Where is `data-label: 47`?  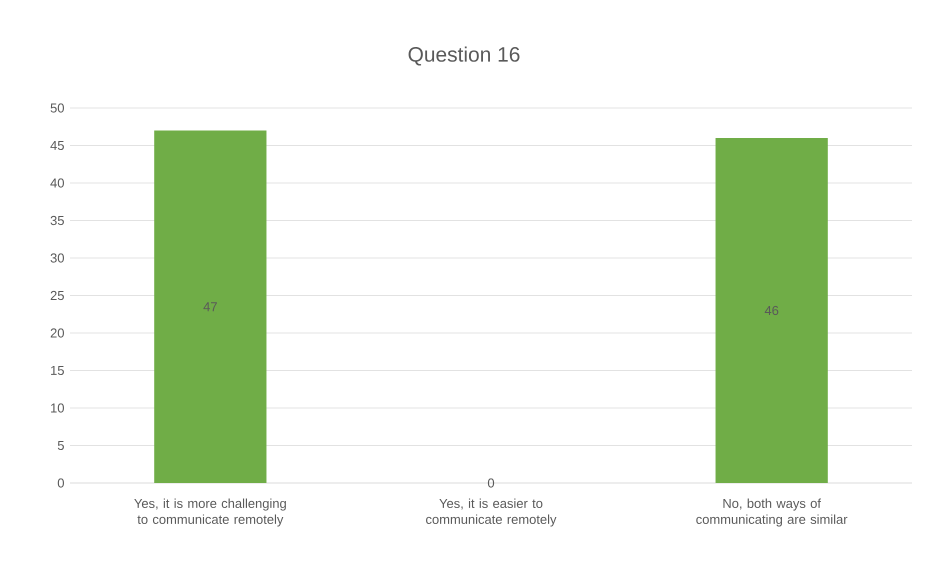
data-label: 47 is located at coordinates (210, 307).